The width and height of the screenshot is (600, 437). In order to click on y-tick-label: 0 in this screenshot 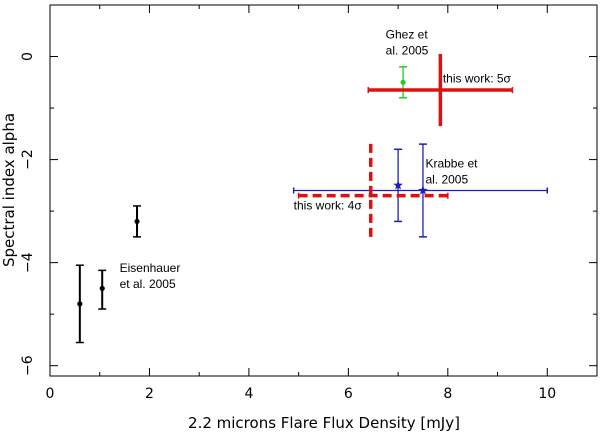, I will do `click(28, 56)`.